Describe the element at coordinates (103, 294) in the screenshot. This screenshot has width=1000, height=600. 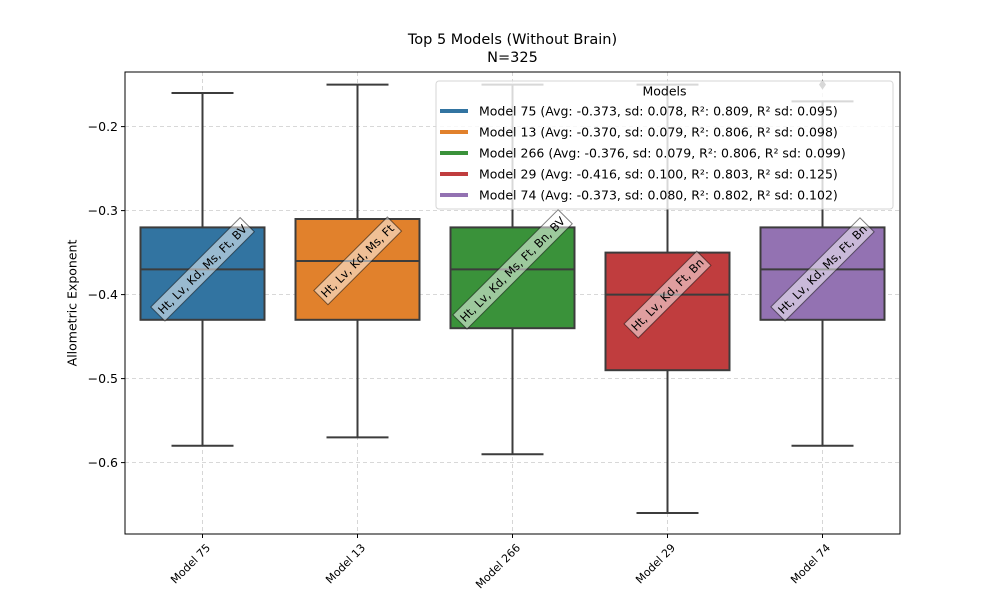
I see `y-tick-label: −0.4` at that location.